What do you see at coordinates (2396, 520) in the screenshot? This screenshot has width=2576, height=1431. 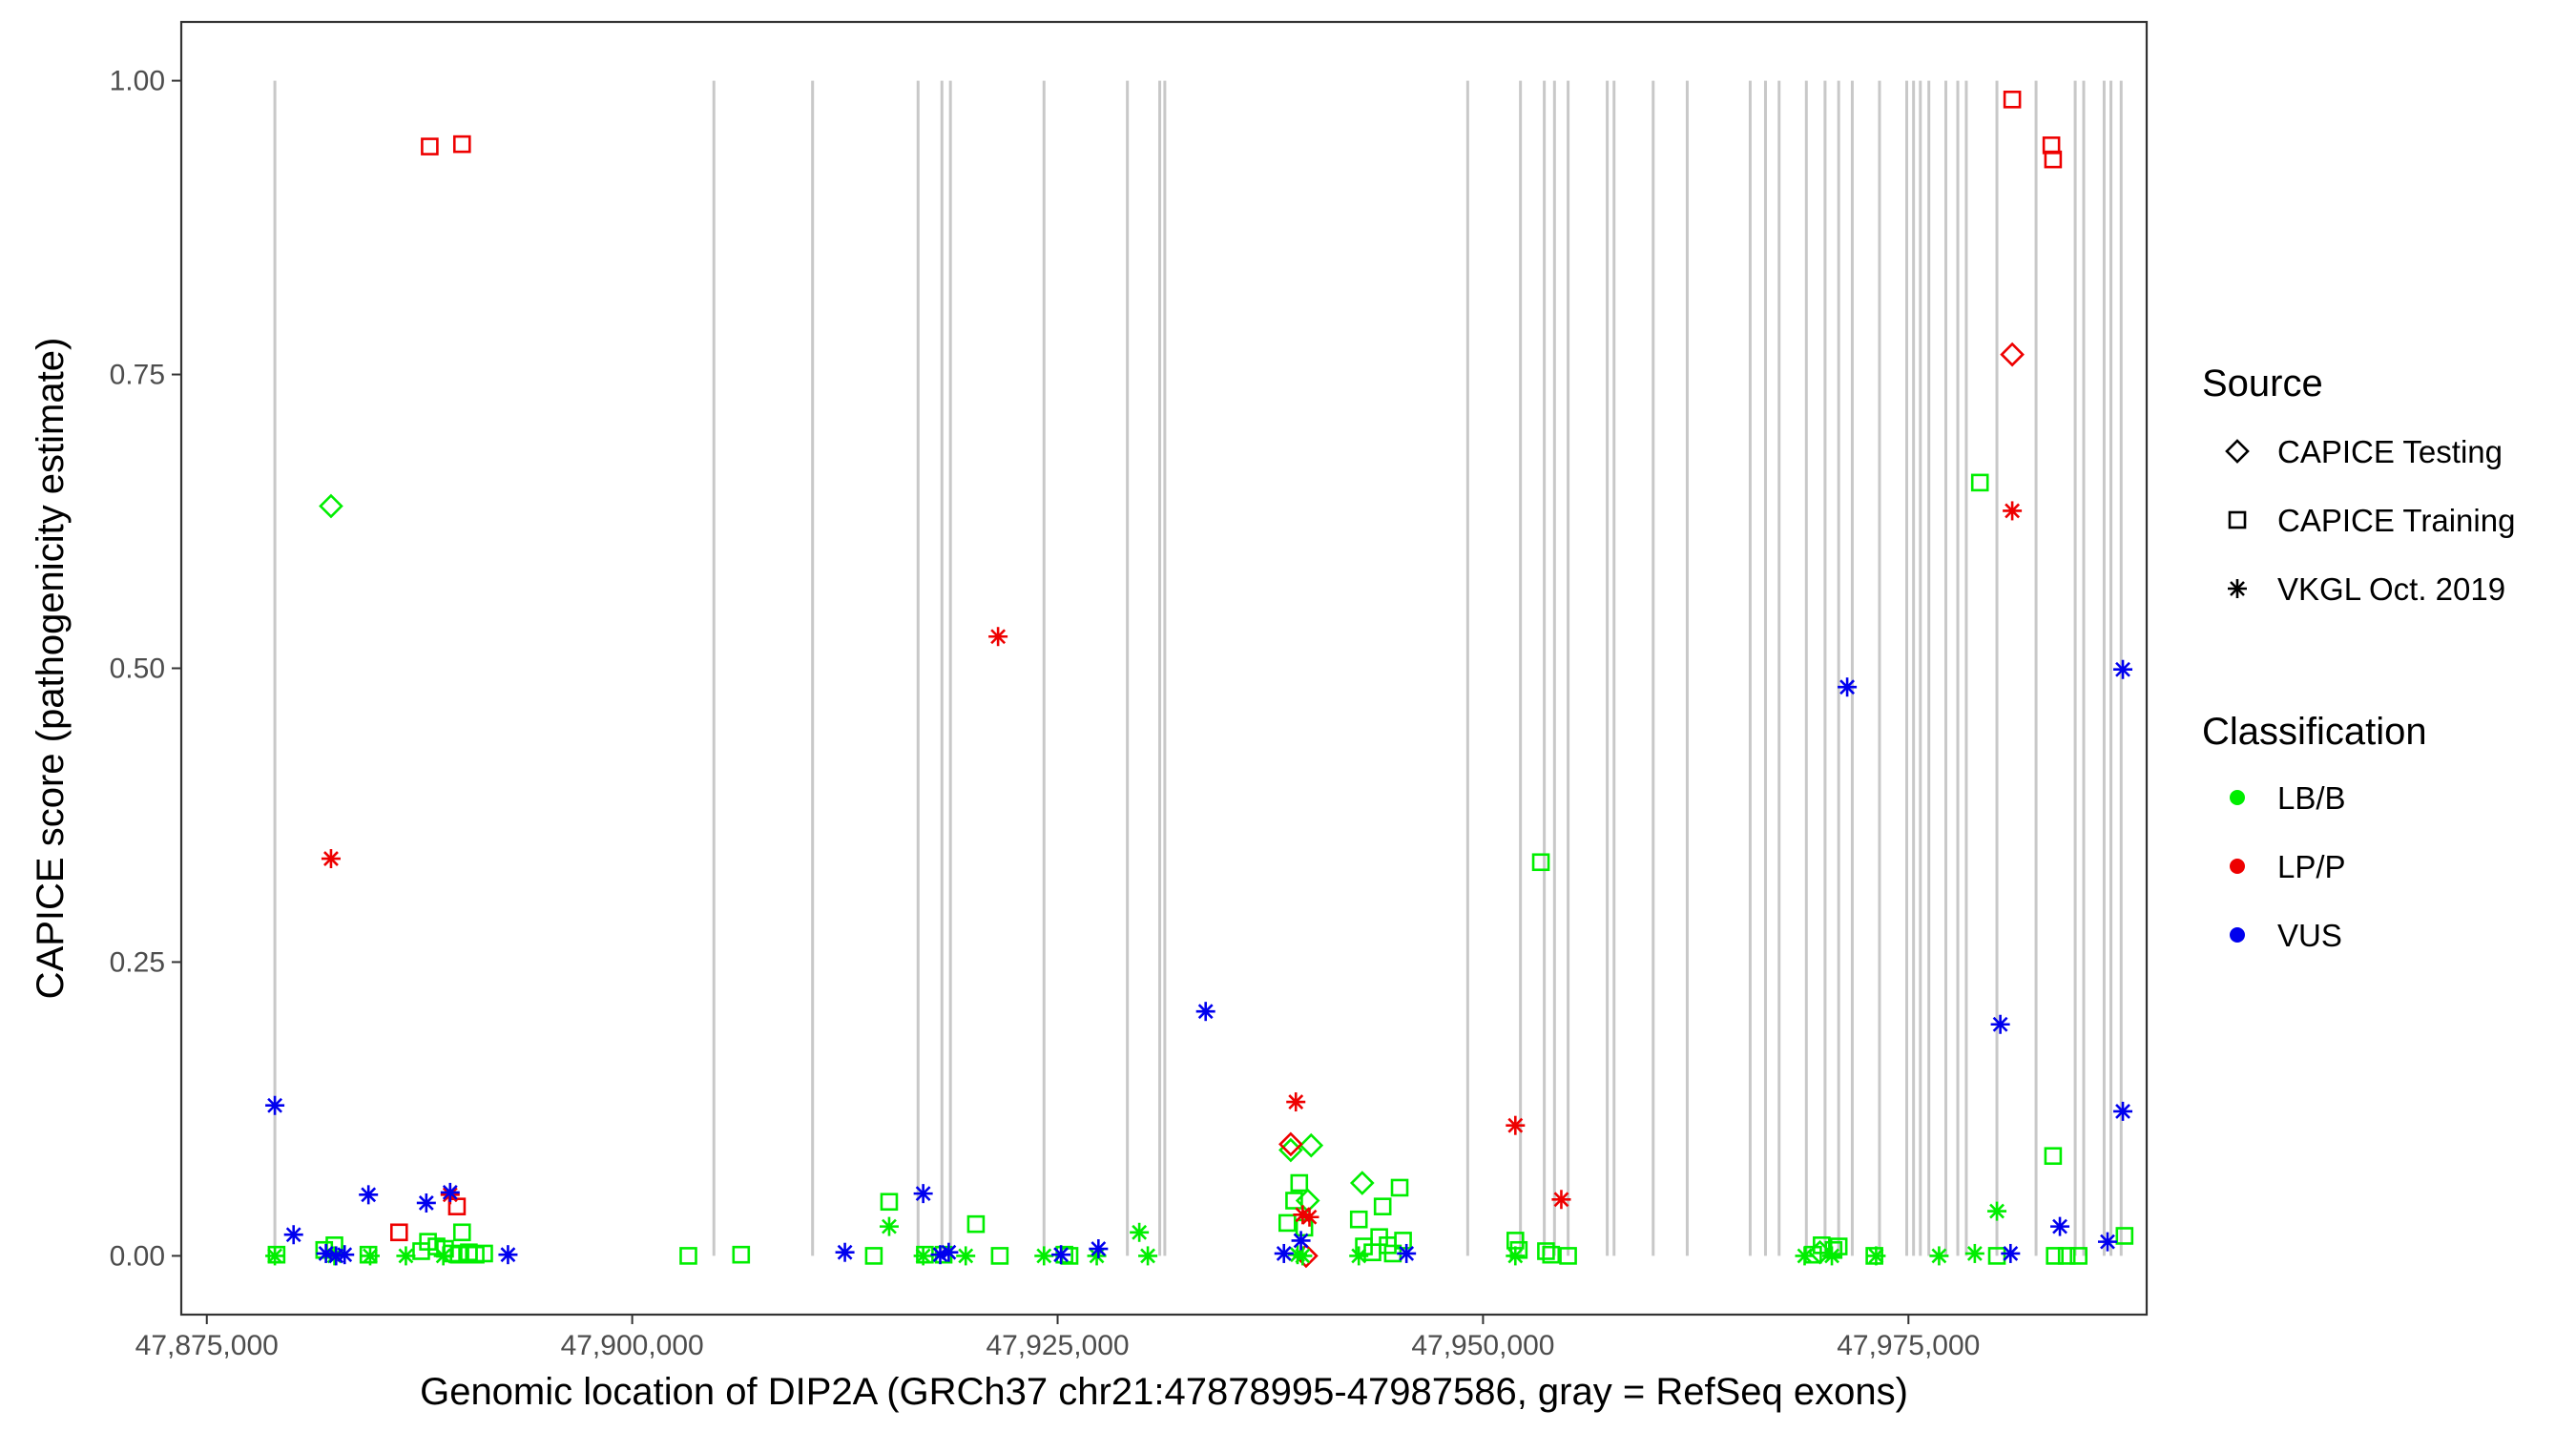 I see `legend-source-label: CAPICE Training` at bounding box center [2396, 520].